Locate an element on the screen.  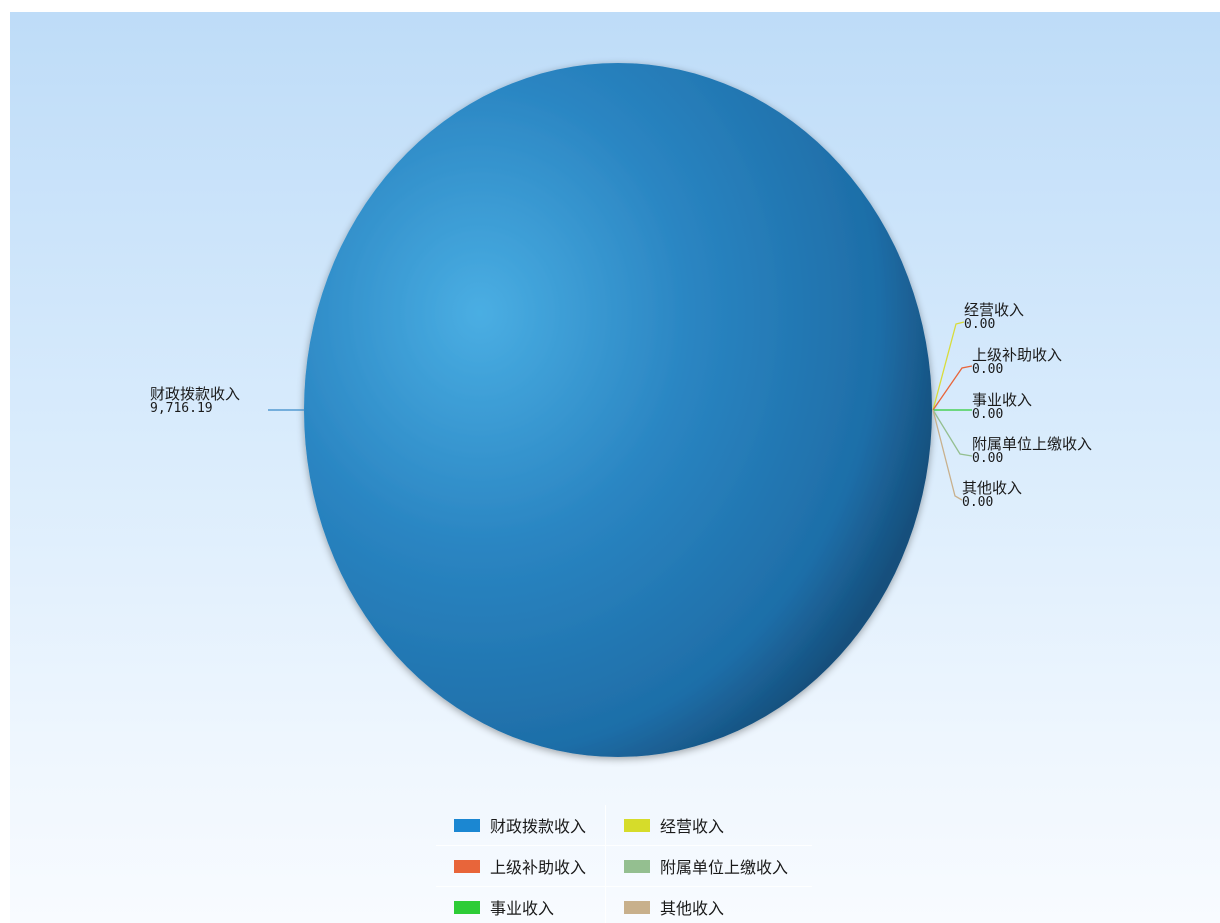
legend-label: 附属单位上缴收入 is located at coordinates (724, 867).